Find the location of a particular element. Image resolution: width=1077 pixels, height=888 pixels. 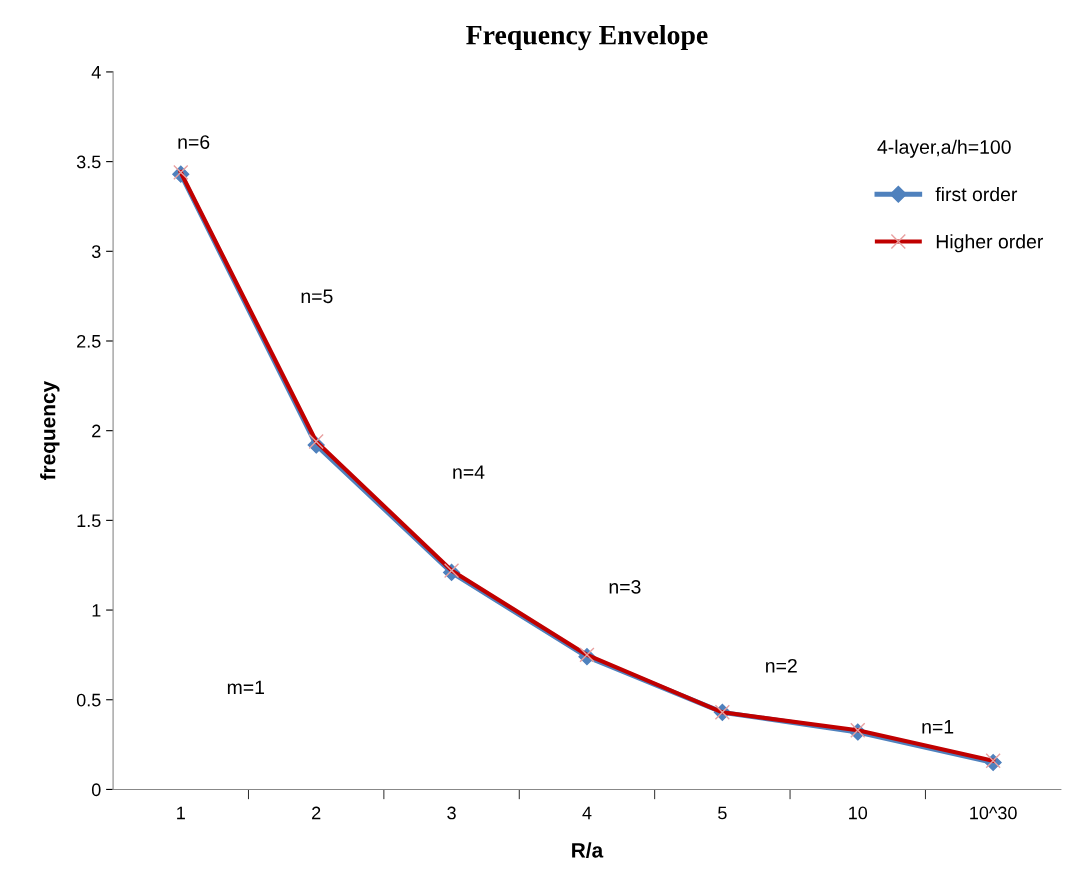

y-axis-title: frequency is located at coordinates (50, 431).